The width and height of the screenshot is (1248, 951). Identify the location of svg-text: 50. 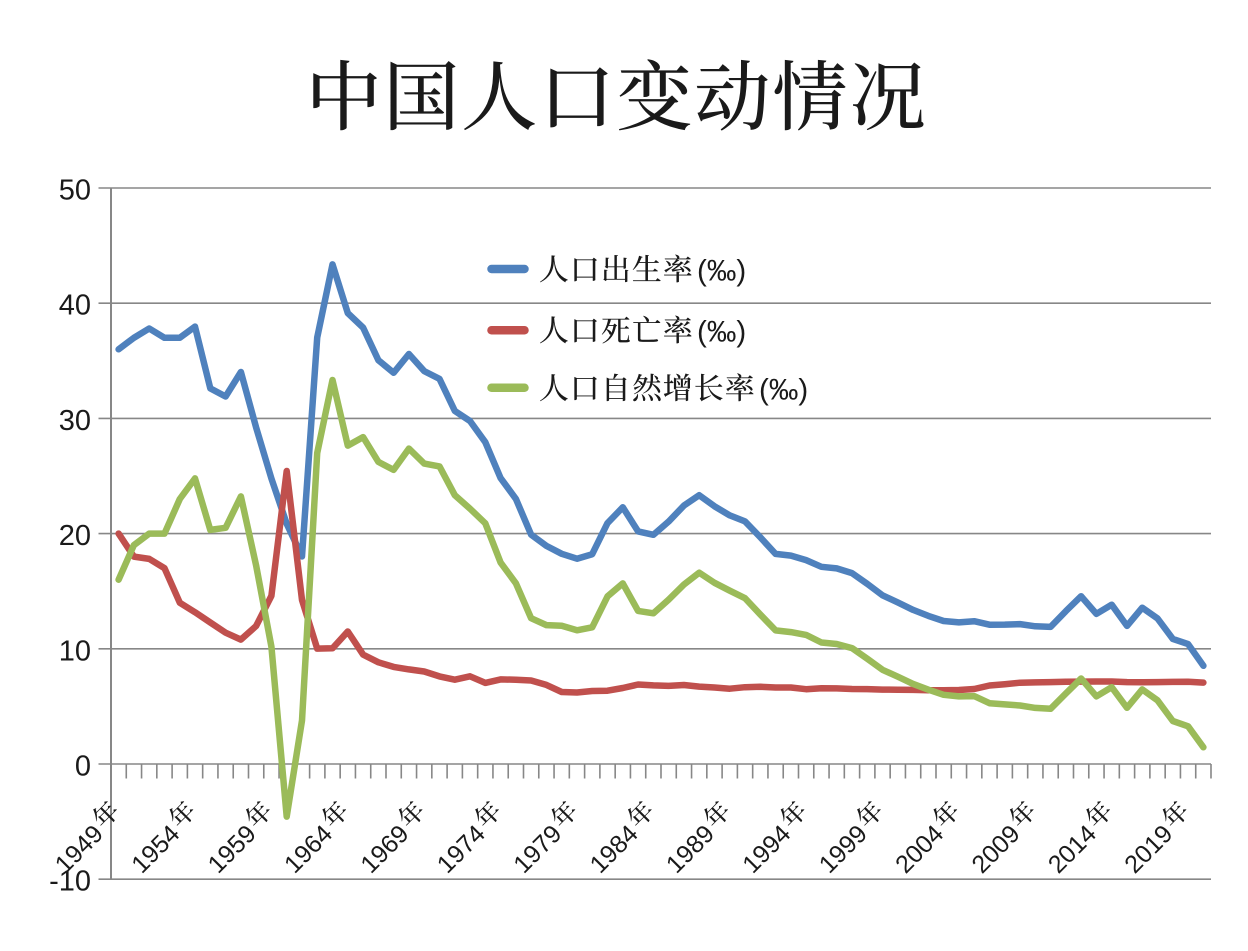
(75, 191).